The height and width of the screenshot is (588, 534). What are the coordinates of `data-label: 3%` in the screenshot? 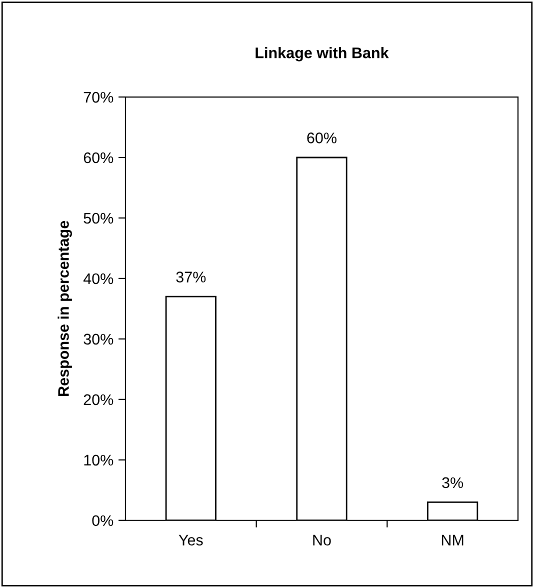 It's located at (453, 482).